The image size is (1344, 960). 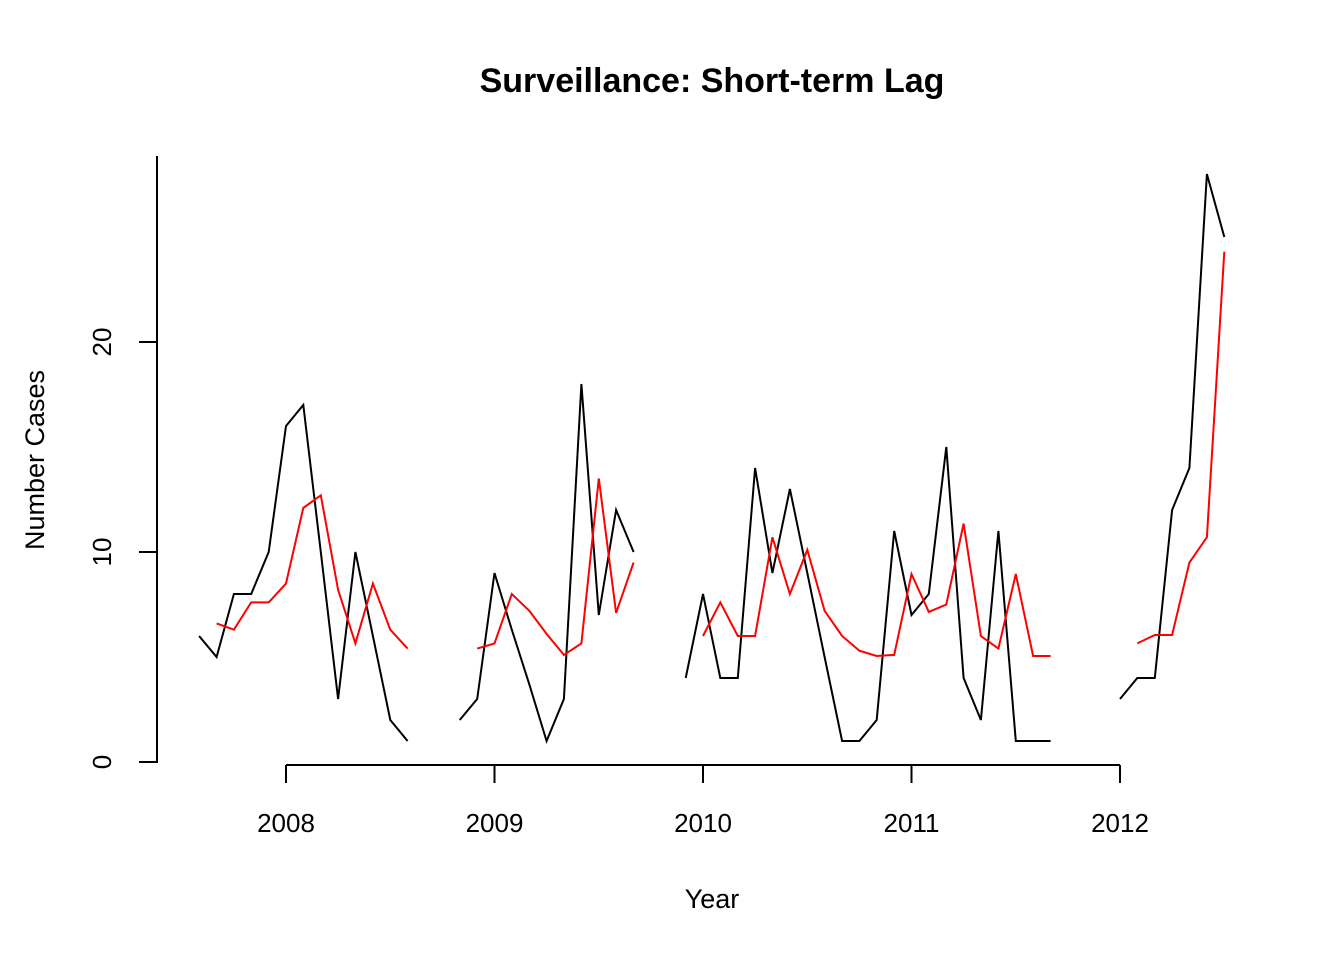 I want to click on y-axis-title: Number Cases, so click(x=35, y=460).